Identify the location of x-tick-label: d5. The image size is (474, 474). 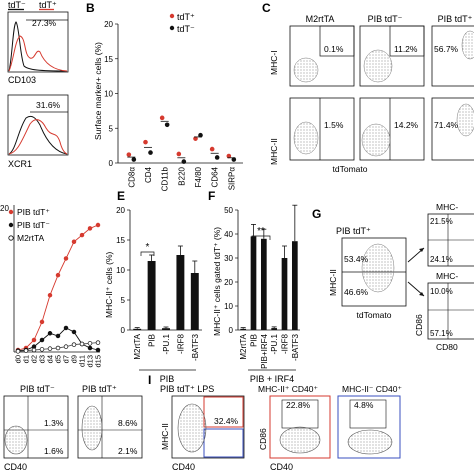
(58, 359).